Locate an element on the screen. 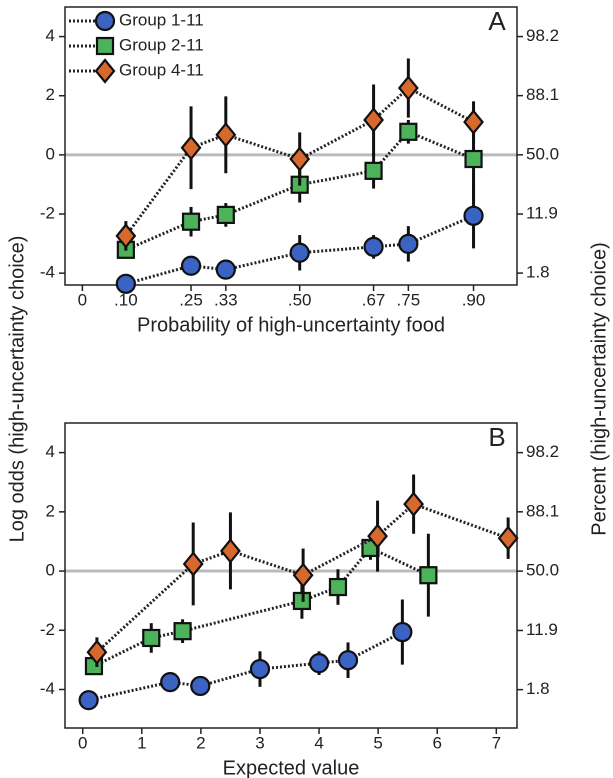 The width and height of the screenshot is (613, 778). x-tick-label: .50 is located at coordinates (300, 299).